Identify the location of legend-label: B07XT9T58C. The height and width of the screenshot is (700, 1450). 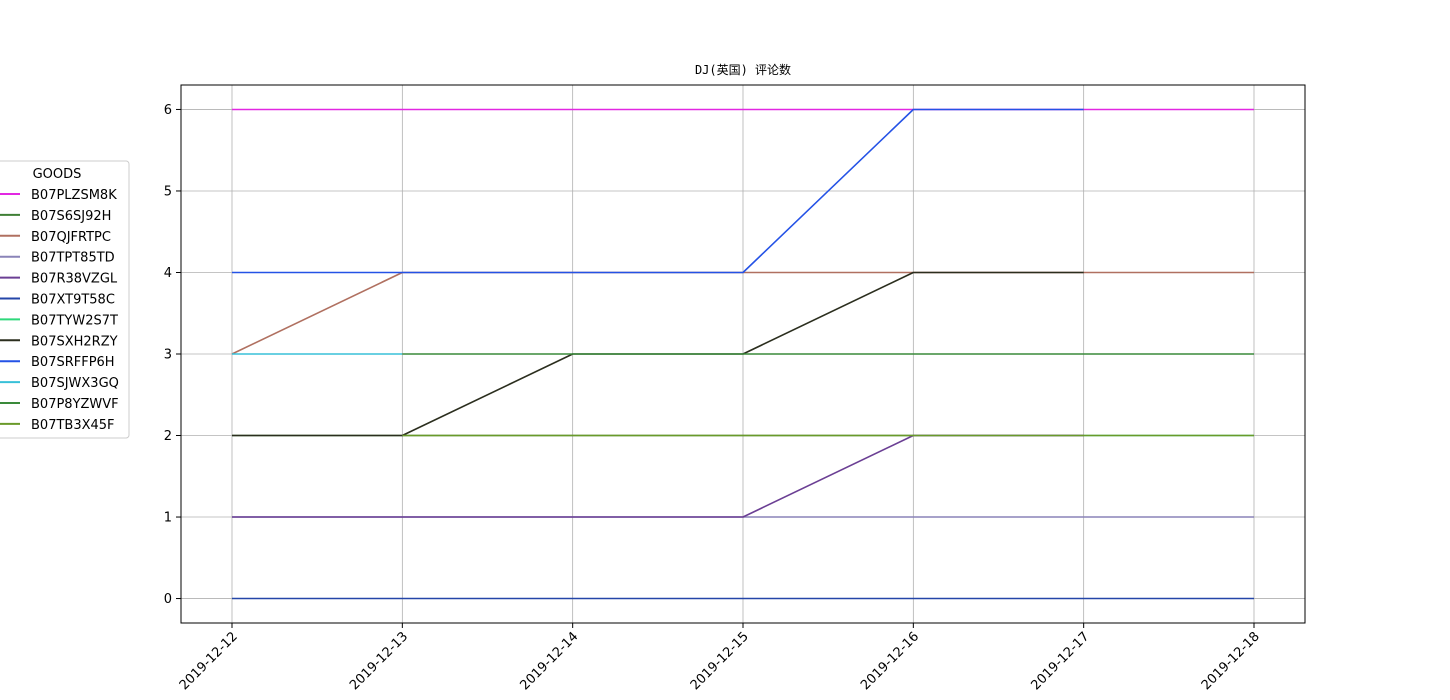
(73, 300).